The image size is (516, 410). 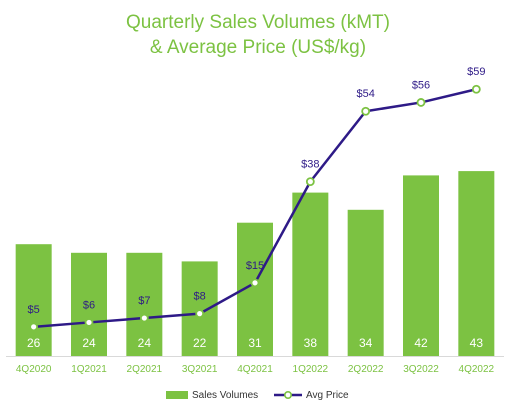 What do you see at coordinates (34, 369) in the screenshot?
I see `x-tick-label: 4Q2020` at bounding box center [34, 369].